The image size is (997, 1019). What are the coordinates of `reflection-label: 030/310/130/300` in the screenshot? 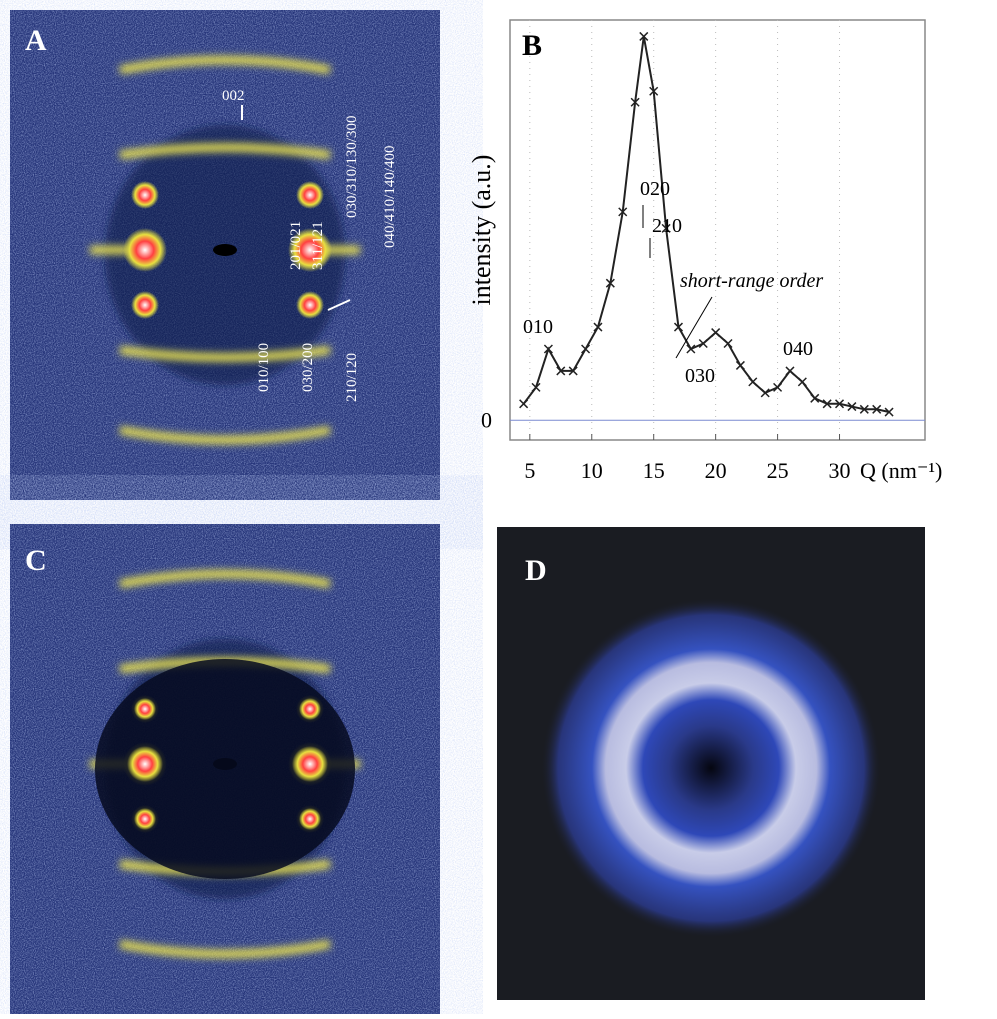 It's located at (352, 166).